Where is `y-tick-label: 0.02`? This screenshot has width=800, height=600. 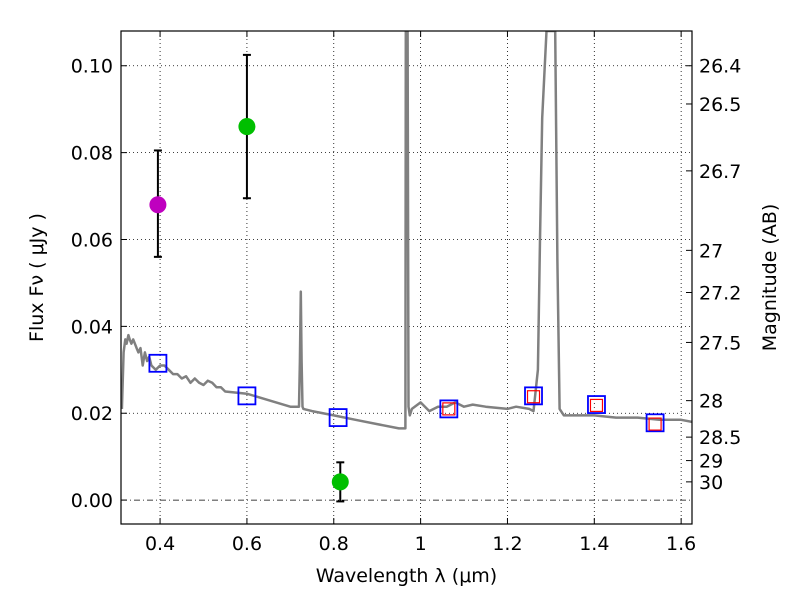
y-tick-label: 0.02 is located at coordinates (92, 414).